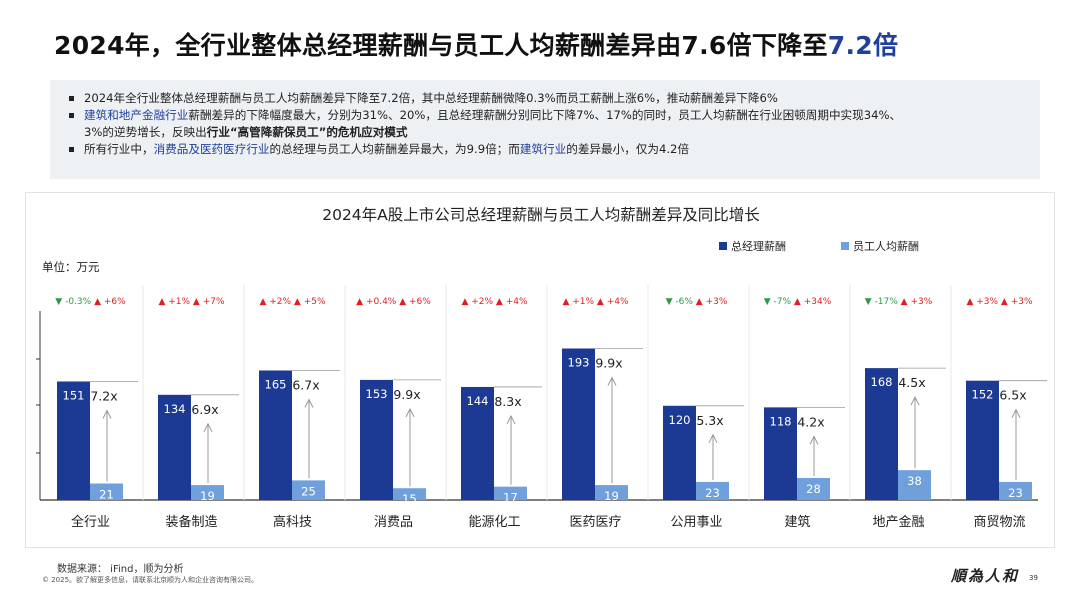  What do you see at coordinates (71, 267) in the screenshot?
I see `unit-label: 单位：万元` at bounding box center [71, 267].